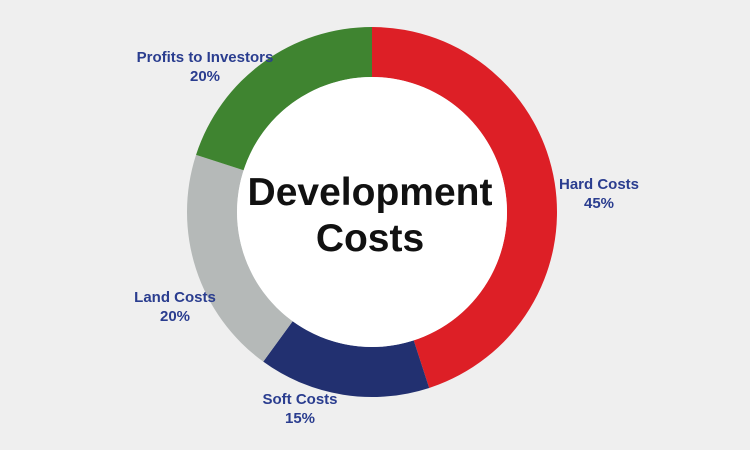 The height and width of the screenshot is (450, 750). Describe the element at coordinates (300, 418) in the screenshot. I see `slice-label-value: 15%` at that location.